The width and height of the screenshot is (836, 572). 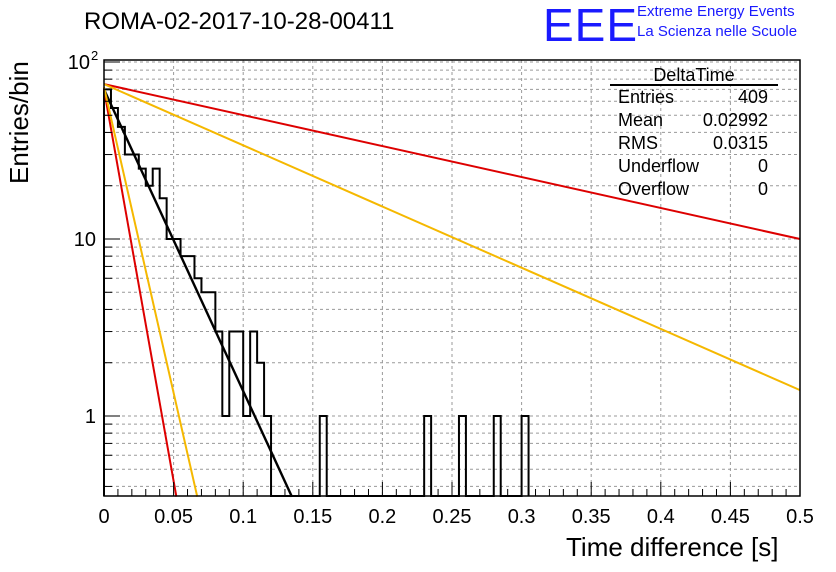 I want to click on eee-logo: EEE, so click(x=591, y=25).